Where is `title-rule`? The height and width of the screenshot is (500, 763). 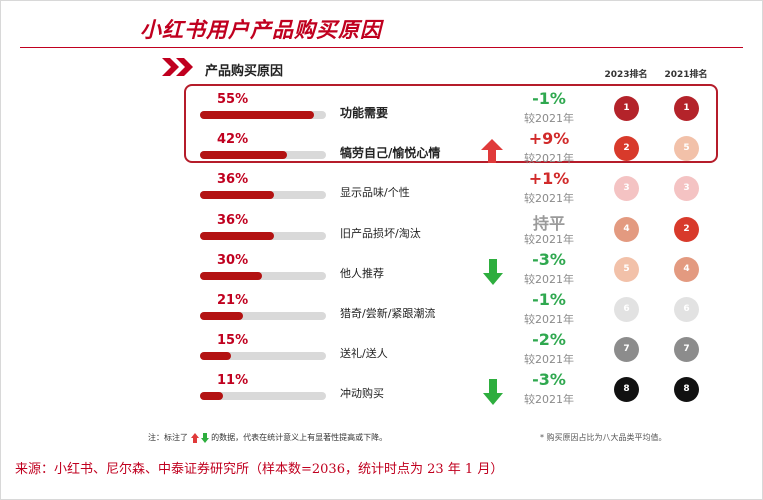
title-rule is located at coordinates (381, 47).